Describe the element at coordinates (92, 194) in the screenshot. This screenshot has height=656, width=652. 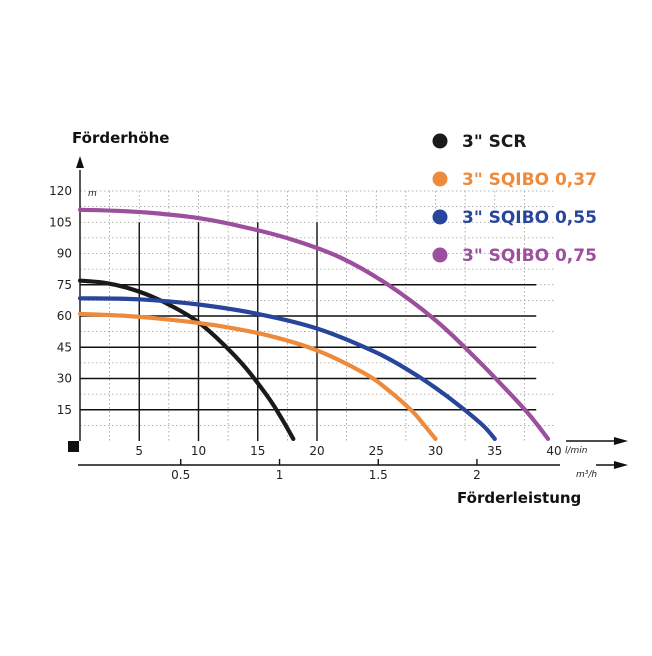
I see `y-axis-unit: m` at that location.